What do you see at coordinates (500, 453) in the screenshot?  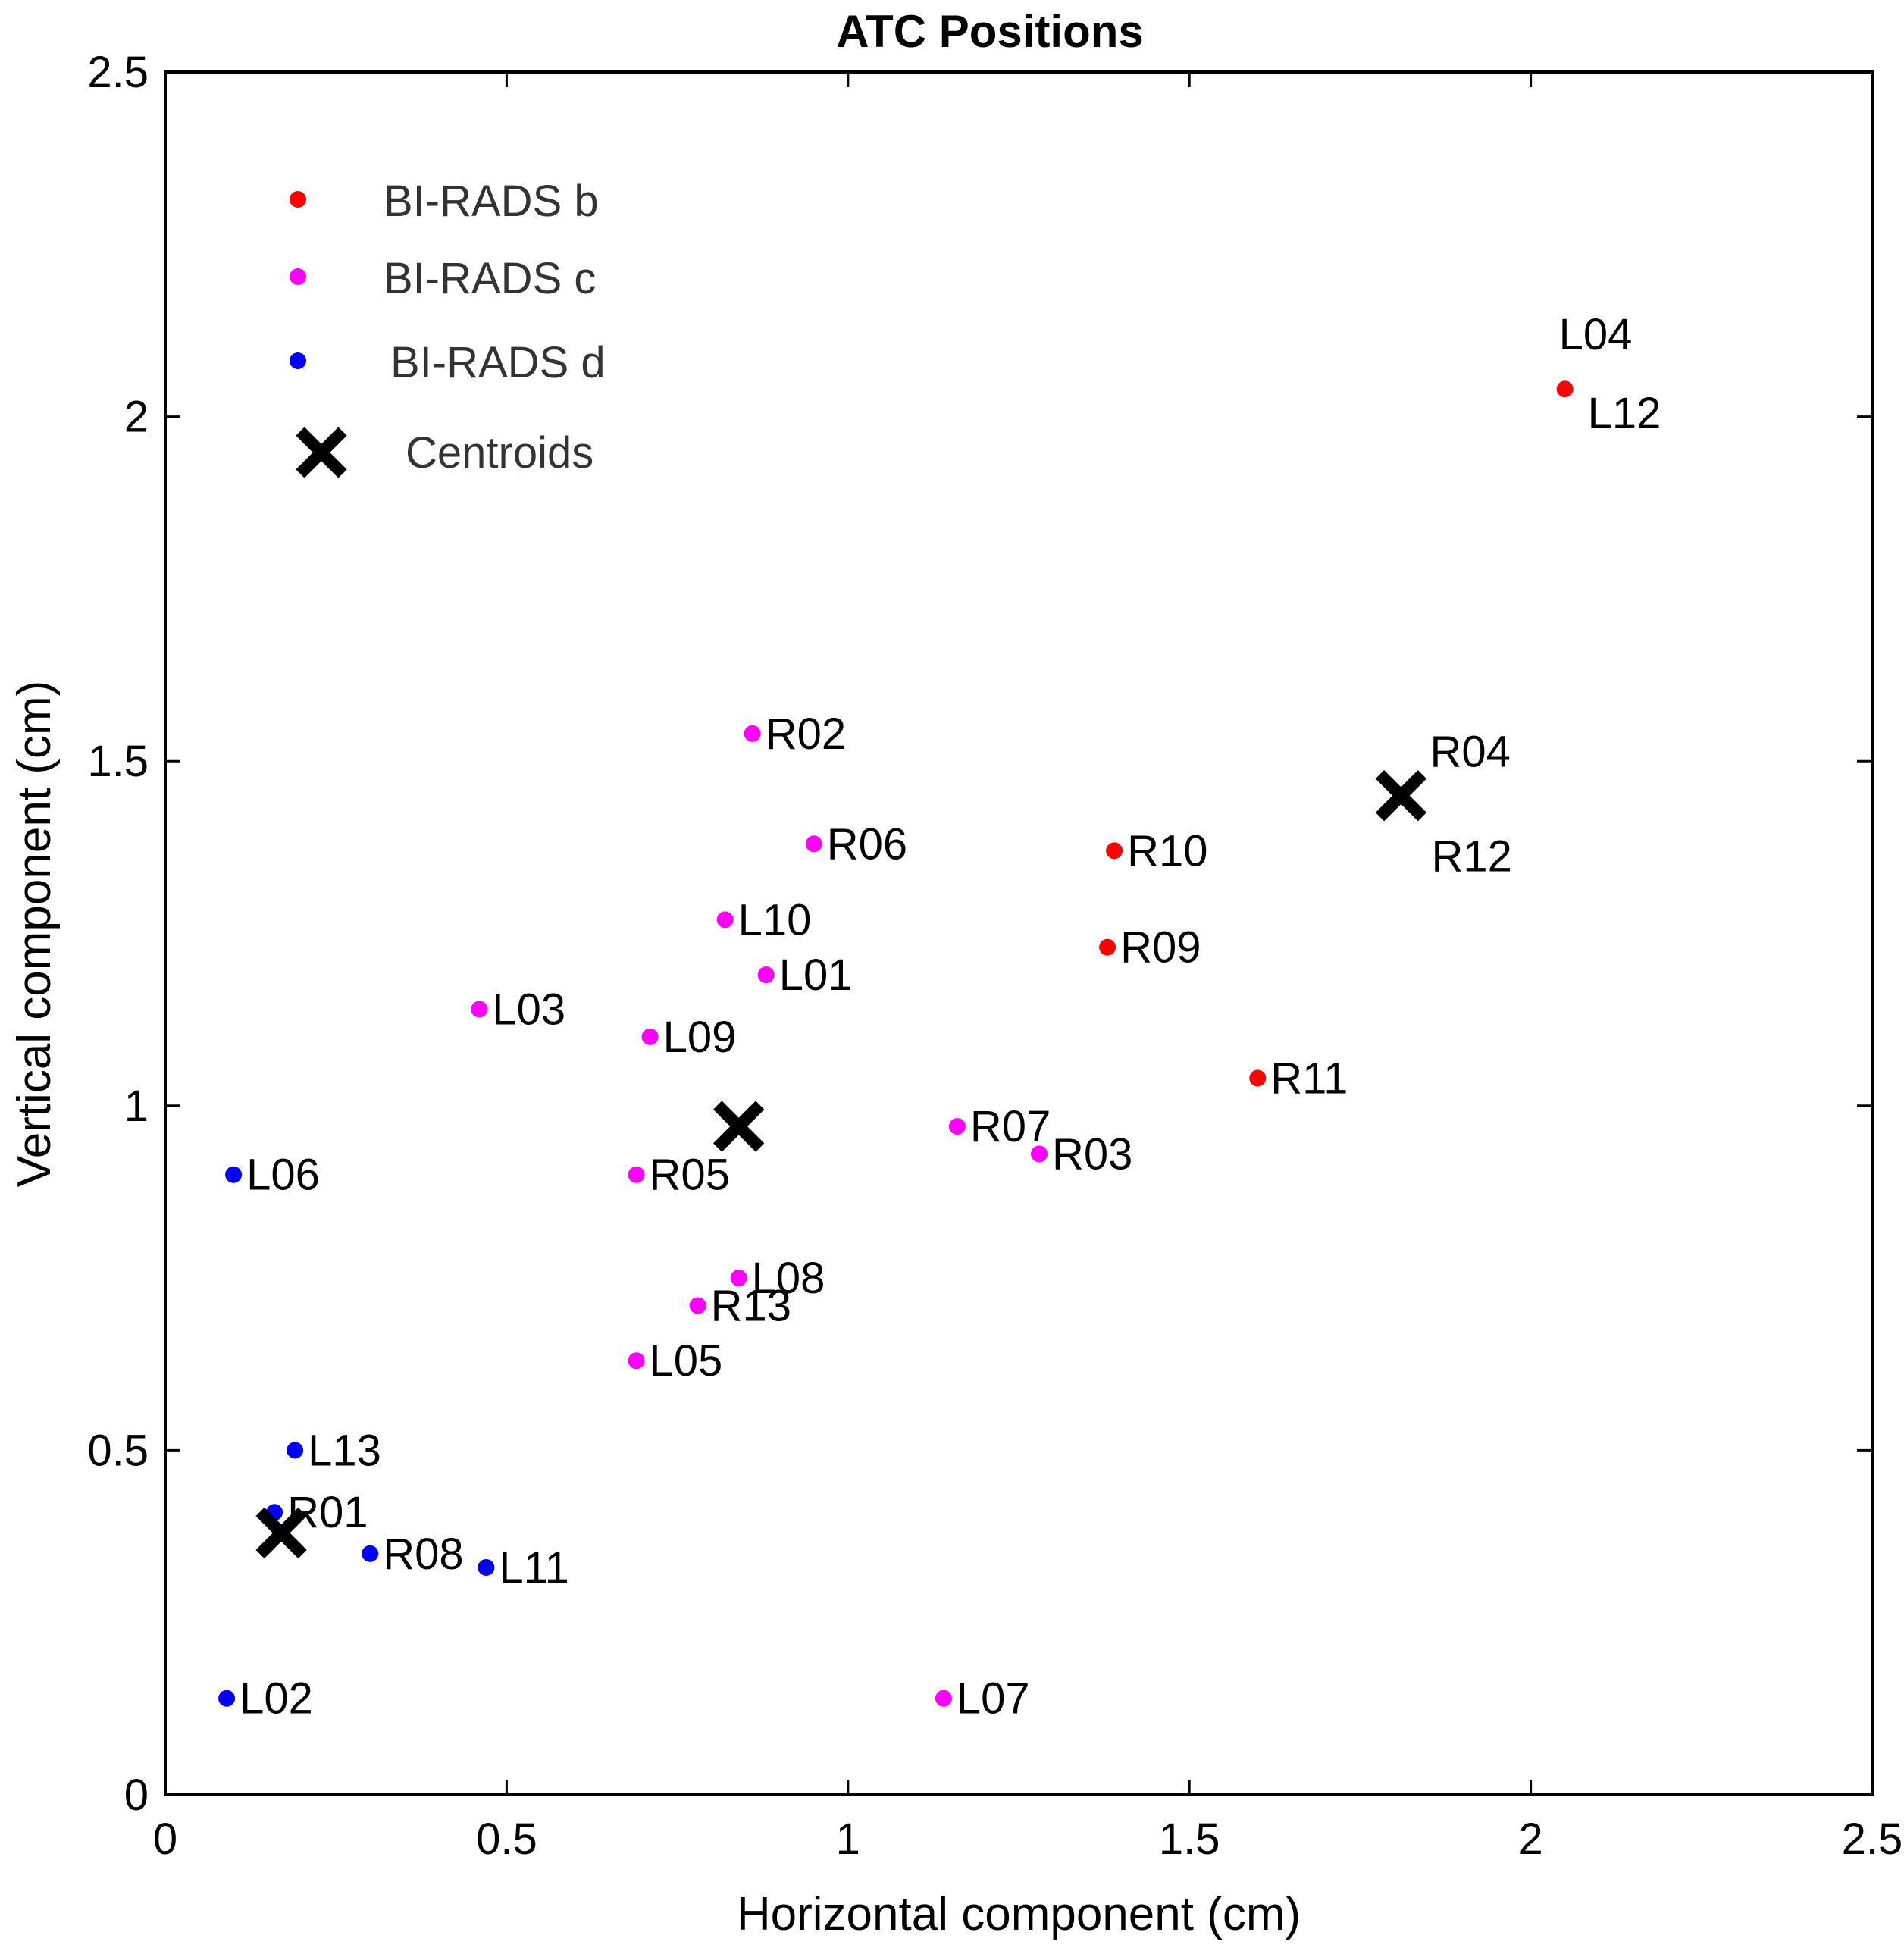 I see `legend-label: Centroids` at bounding box center [500, 453].